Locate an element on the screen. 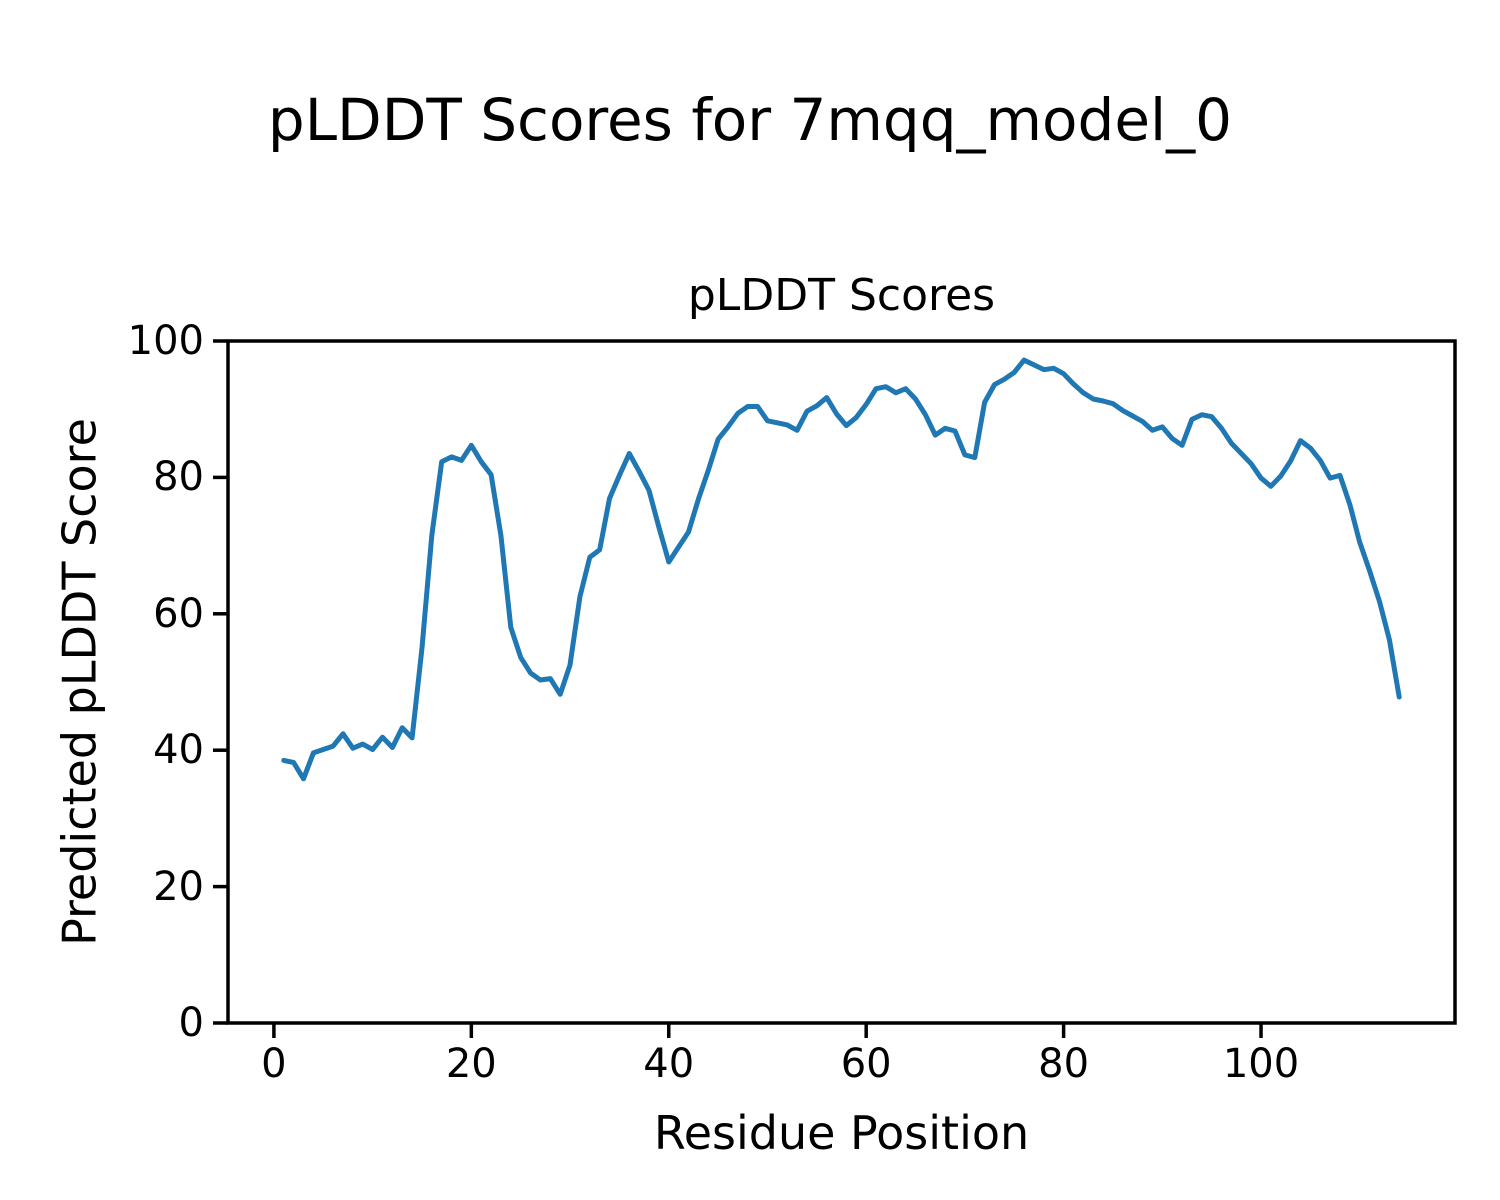 Image resolution: width=1500 pixels, height=1200 pixels. y-tick-label: 100 is located at coordinates (165, 341).